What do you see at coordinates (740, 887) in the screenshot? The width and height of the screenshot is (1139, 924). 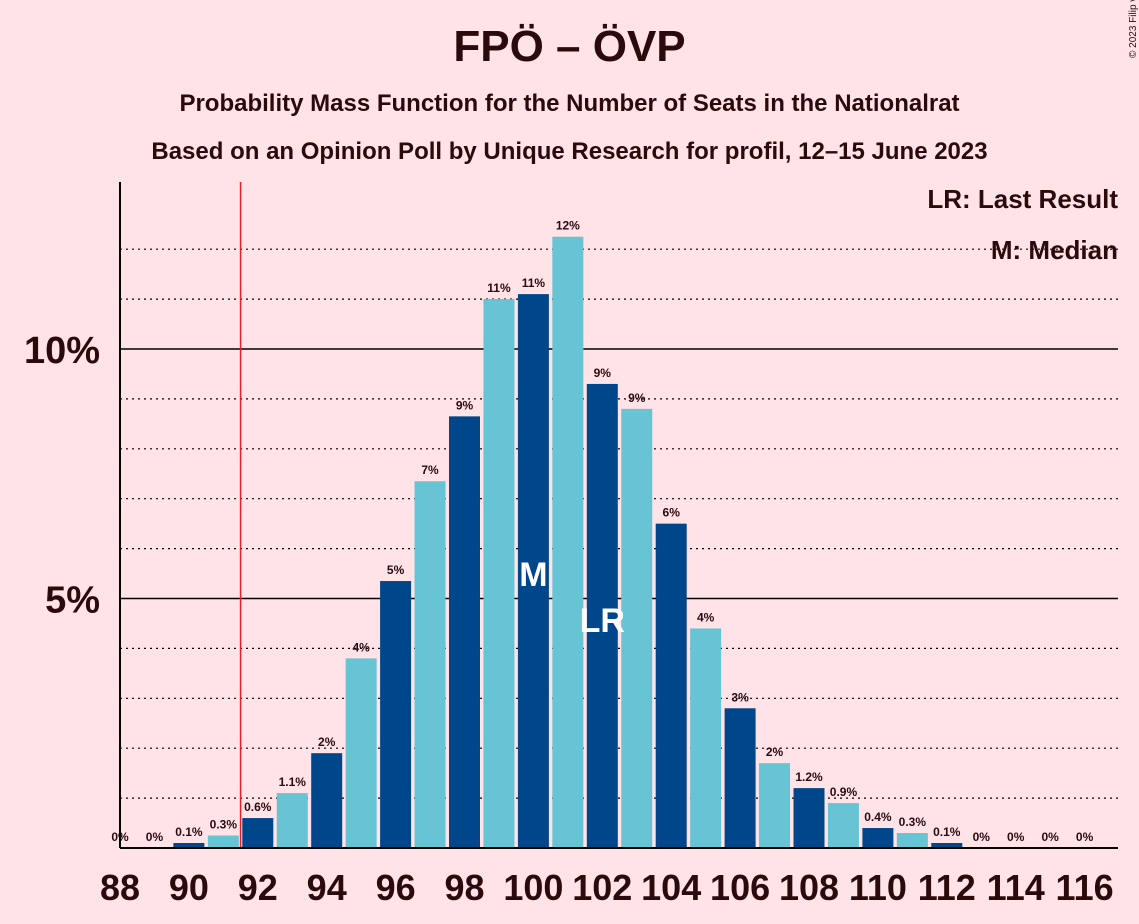 I see `x-tick-label: 106` at bounding box center [740, 887].